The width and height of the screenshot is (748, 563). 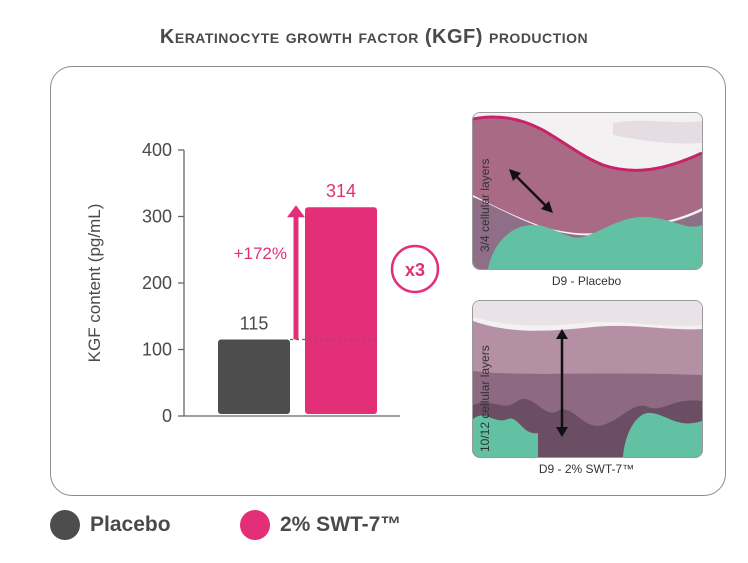 I want to click on bar-treatment, so click(x=341, y=310).